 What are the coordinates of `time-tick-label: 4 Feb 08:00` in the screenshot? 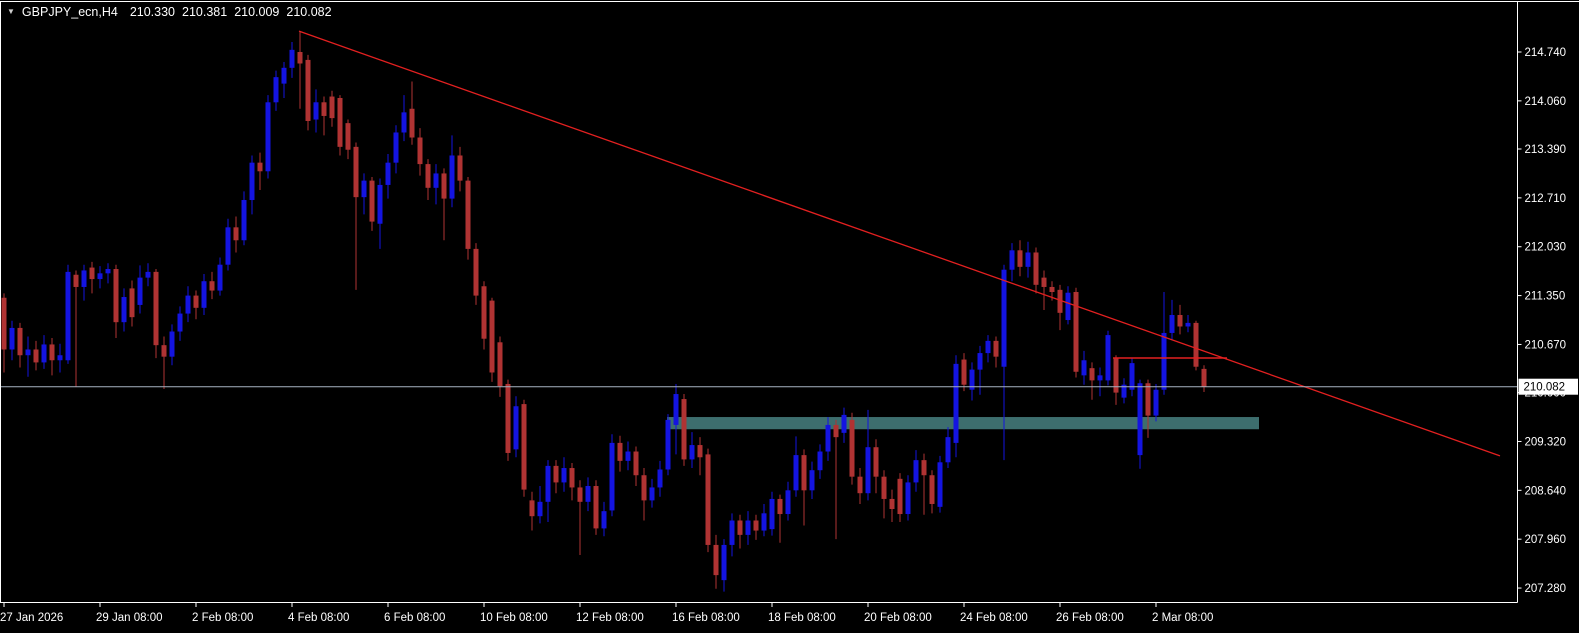 It's located at (318, 618).